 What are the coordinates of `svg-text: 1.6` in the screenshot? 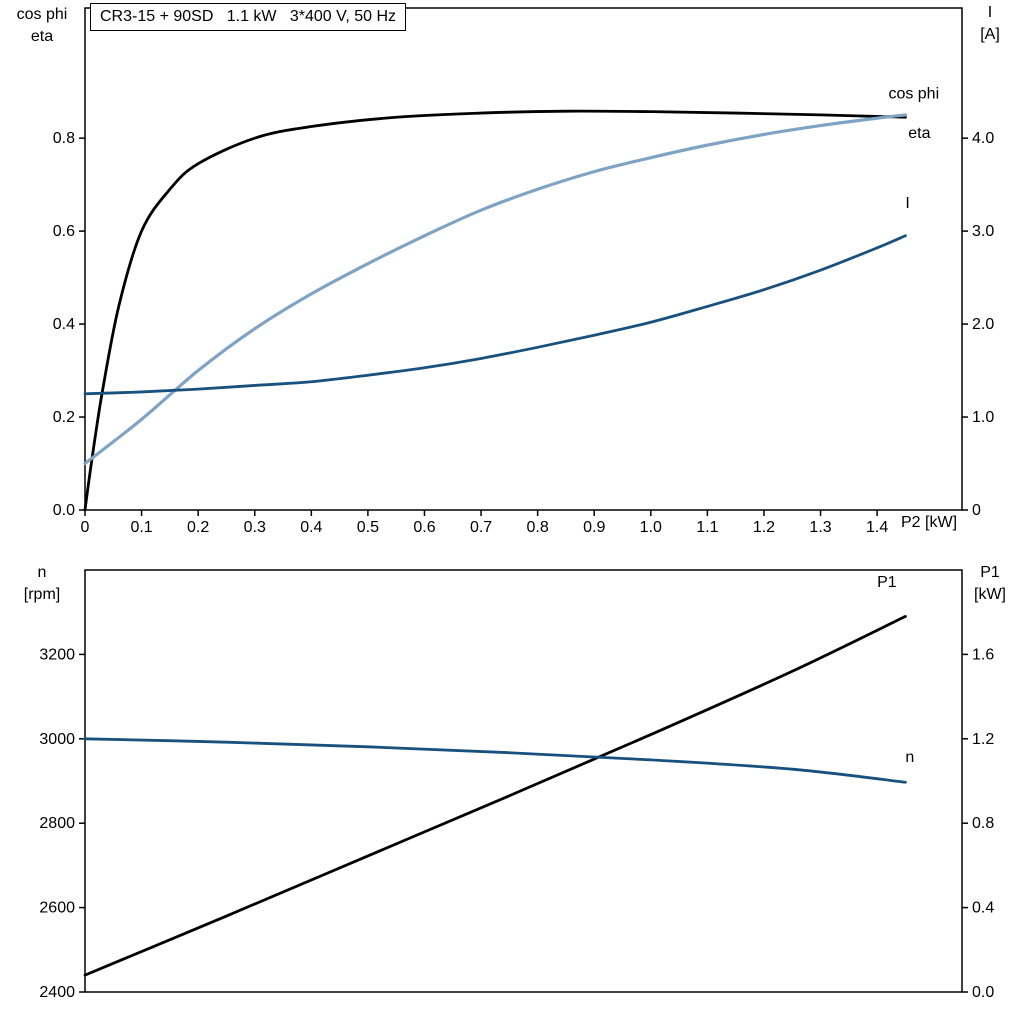 It's located at (983, 654).